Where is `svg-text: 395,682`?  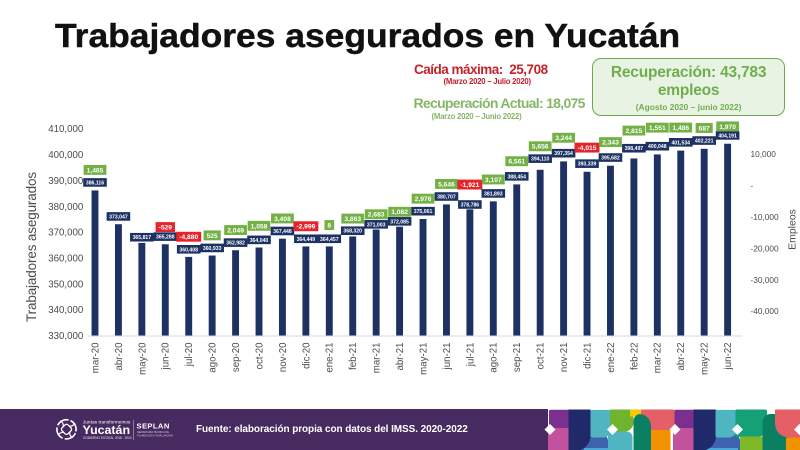
svg-text: 395,682 is located at coordinates (610, 159).